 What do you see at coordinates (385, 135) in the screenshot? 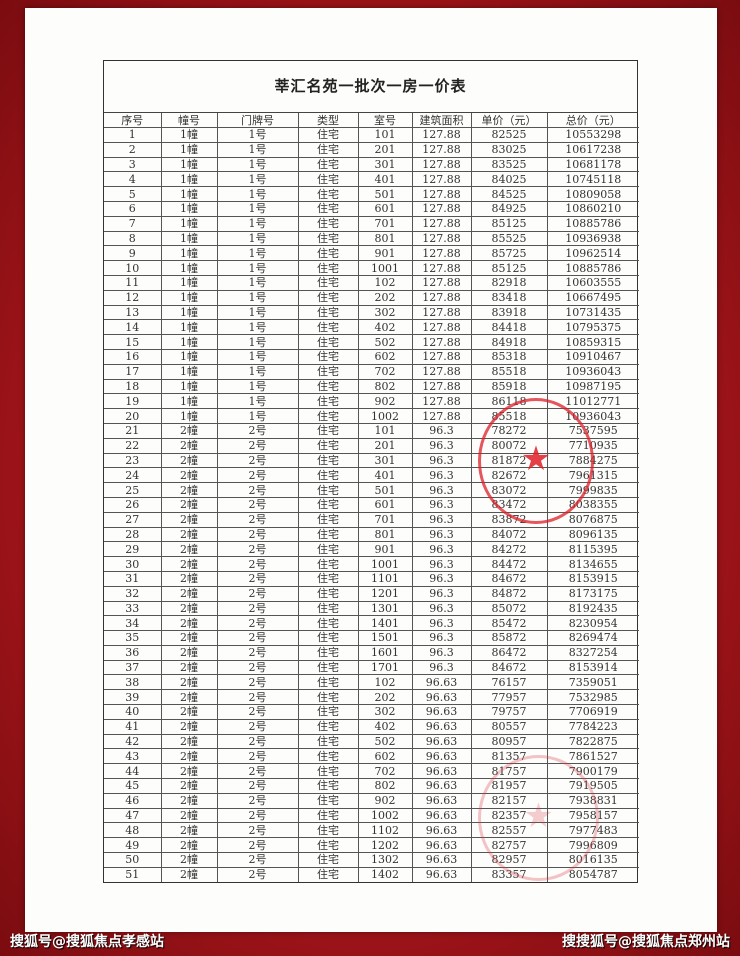
I see `cell-room: 101` at bounding box center [385, 135].